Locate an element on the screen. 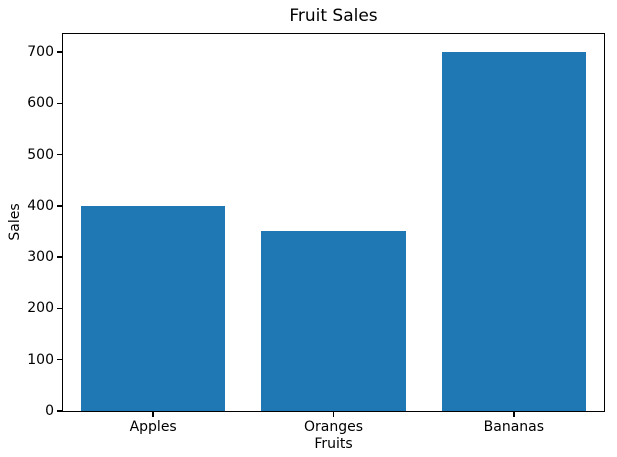 Image resolution: width=617 pixels, height=457 pixels. y-axis-label: Sales is located at coordinates (15, 222).